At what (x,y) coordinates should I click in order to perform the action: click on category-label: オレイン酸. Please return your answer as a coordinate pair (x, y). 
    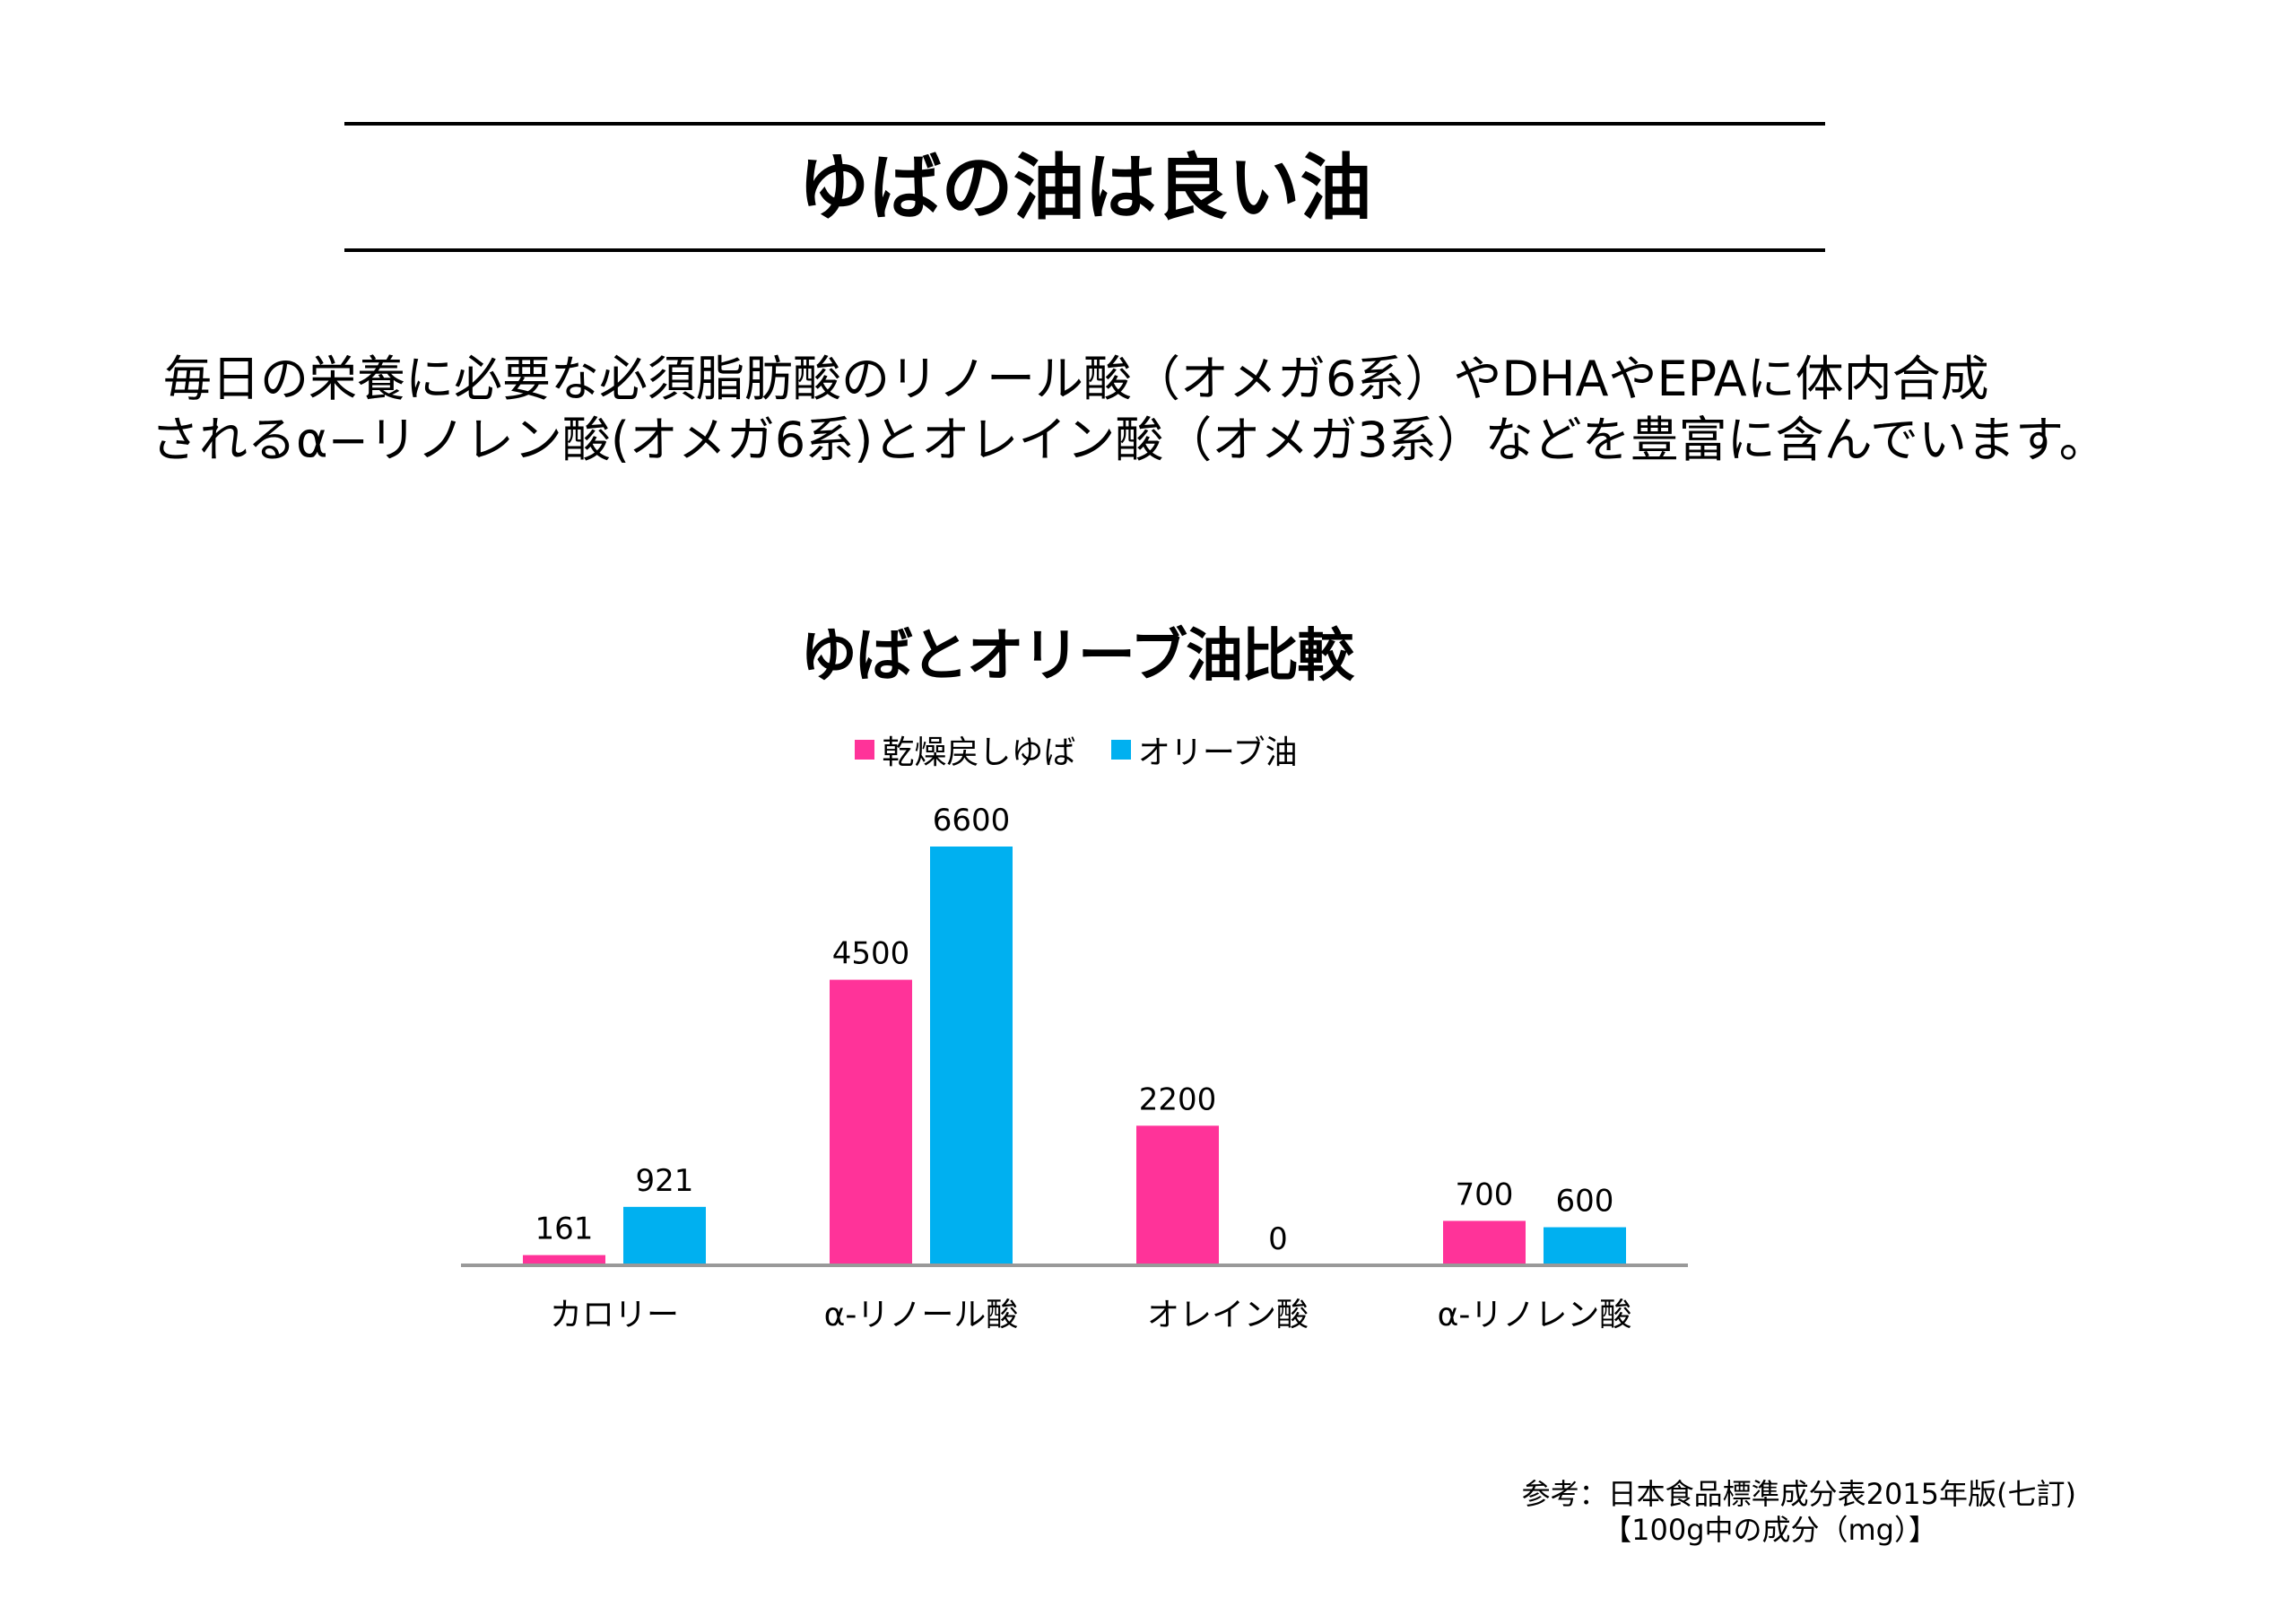
    Looking at the image, I should click on (1228, 1315).